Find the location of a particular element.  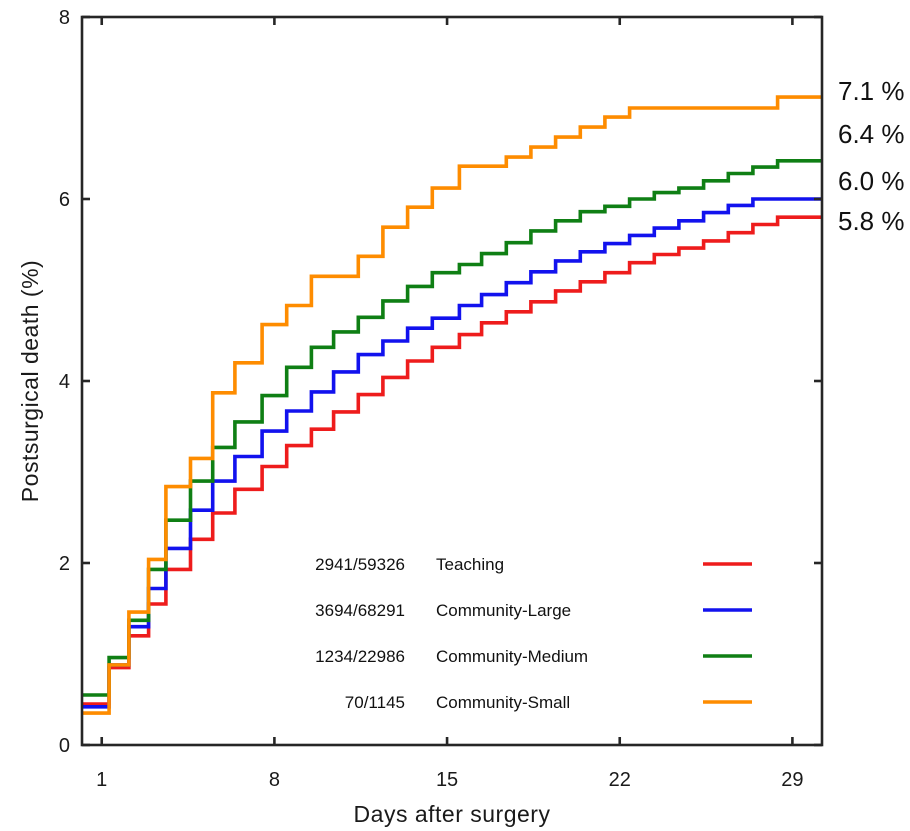

y-tick-label: 8 is located at coordinates (64, 18).